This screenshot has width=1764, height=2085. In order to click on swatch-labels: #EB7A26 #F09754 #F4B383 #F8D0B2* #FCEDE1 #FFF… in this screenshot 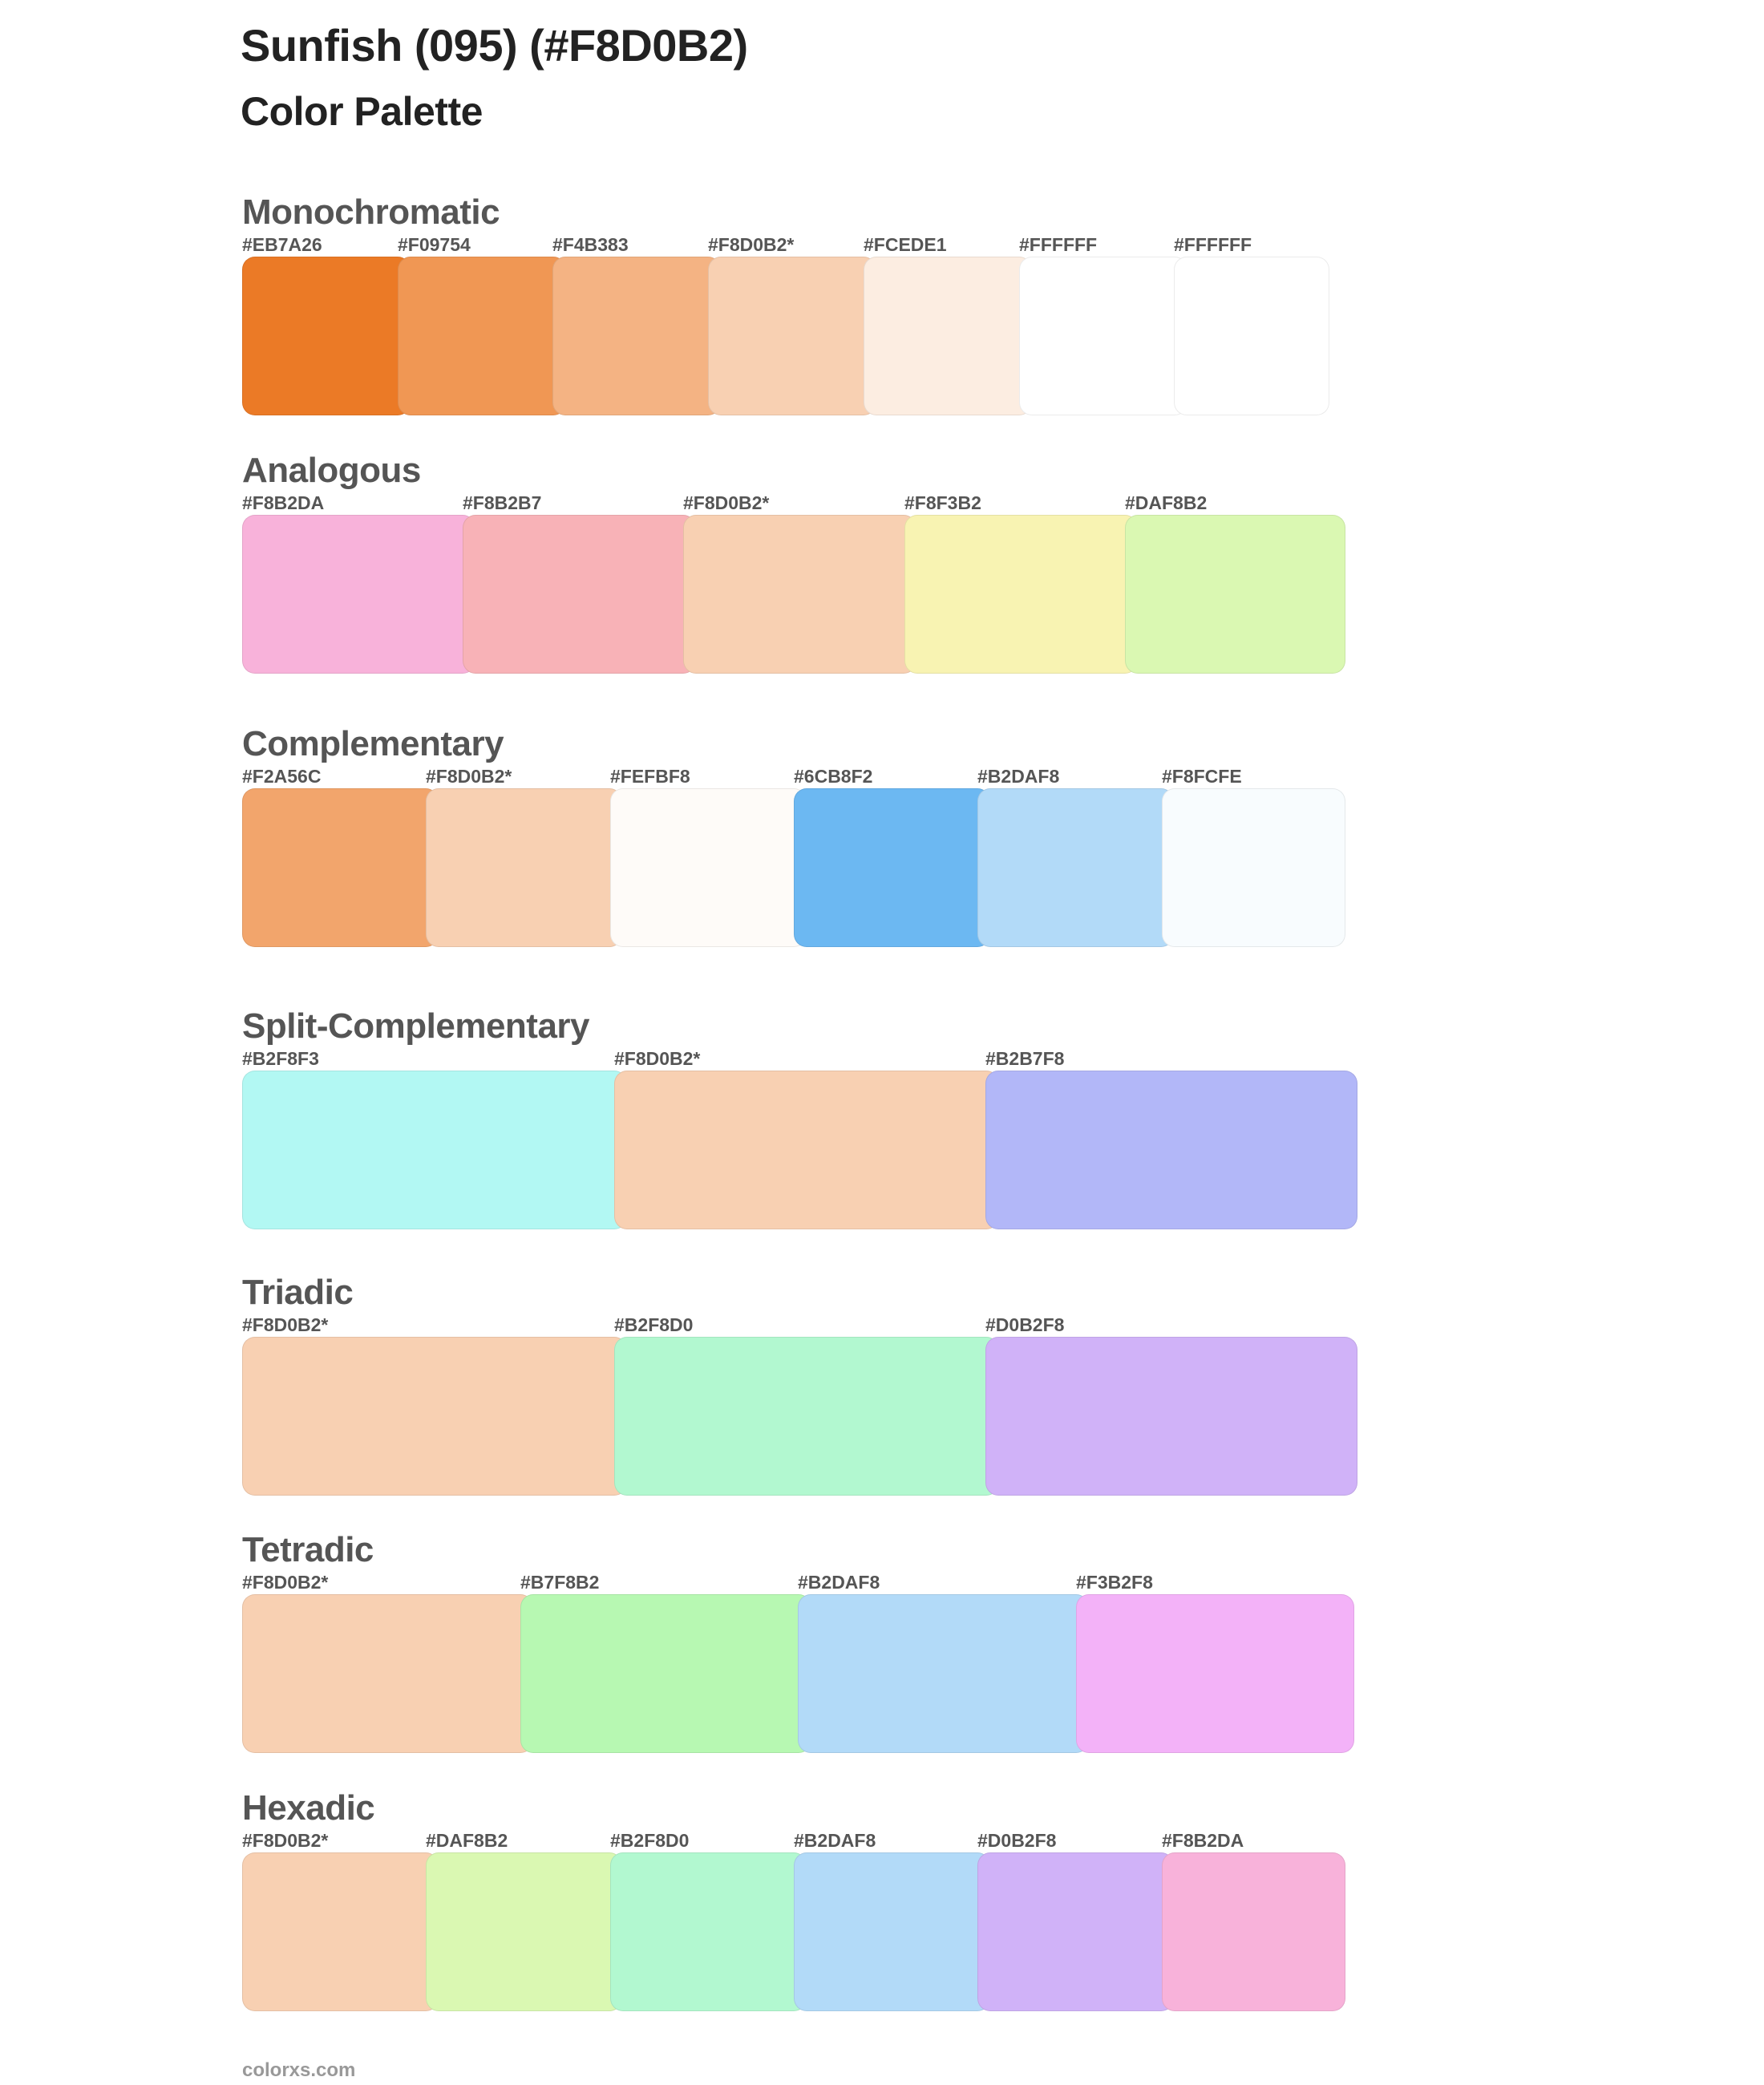, I will do `click(747, 246)`.